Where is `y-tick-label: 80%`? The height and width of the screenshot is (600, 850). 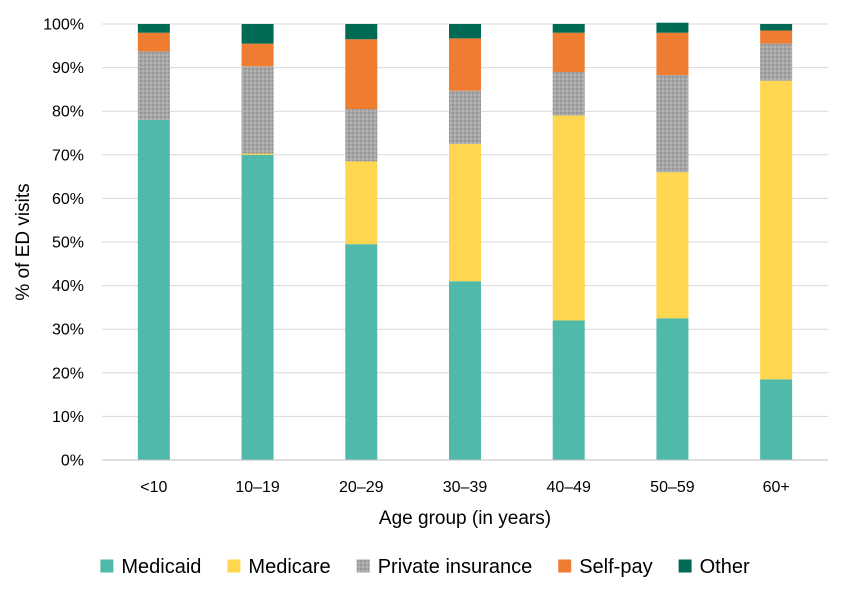 y-tick-label: 80% is located at coordinates (68, 112).